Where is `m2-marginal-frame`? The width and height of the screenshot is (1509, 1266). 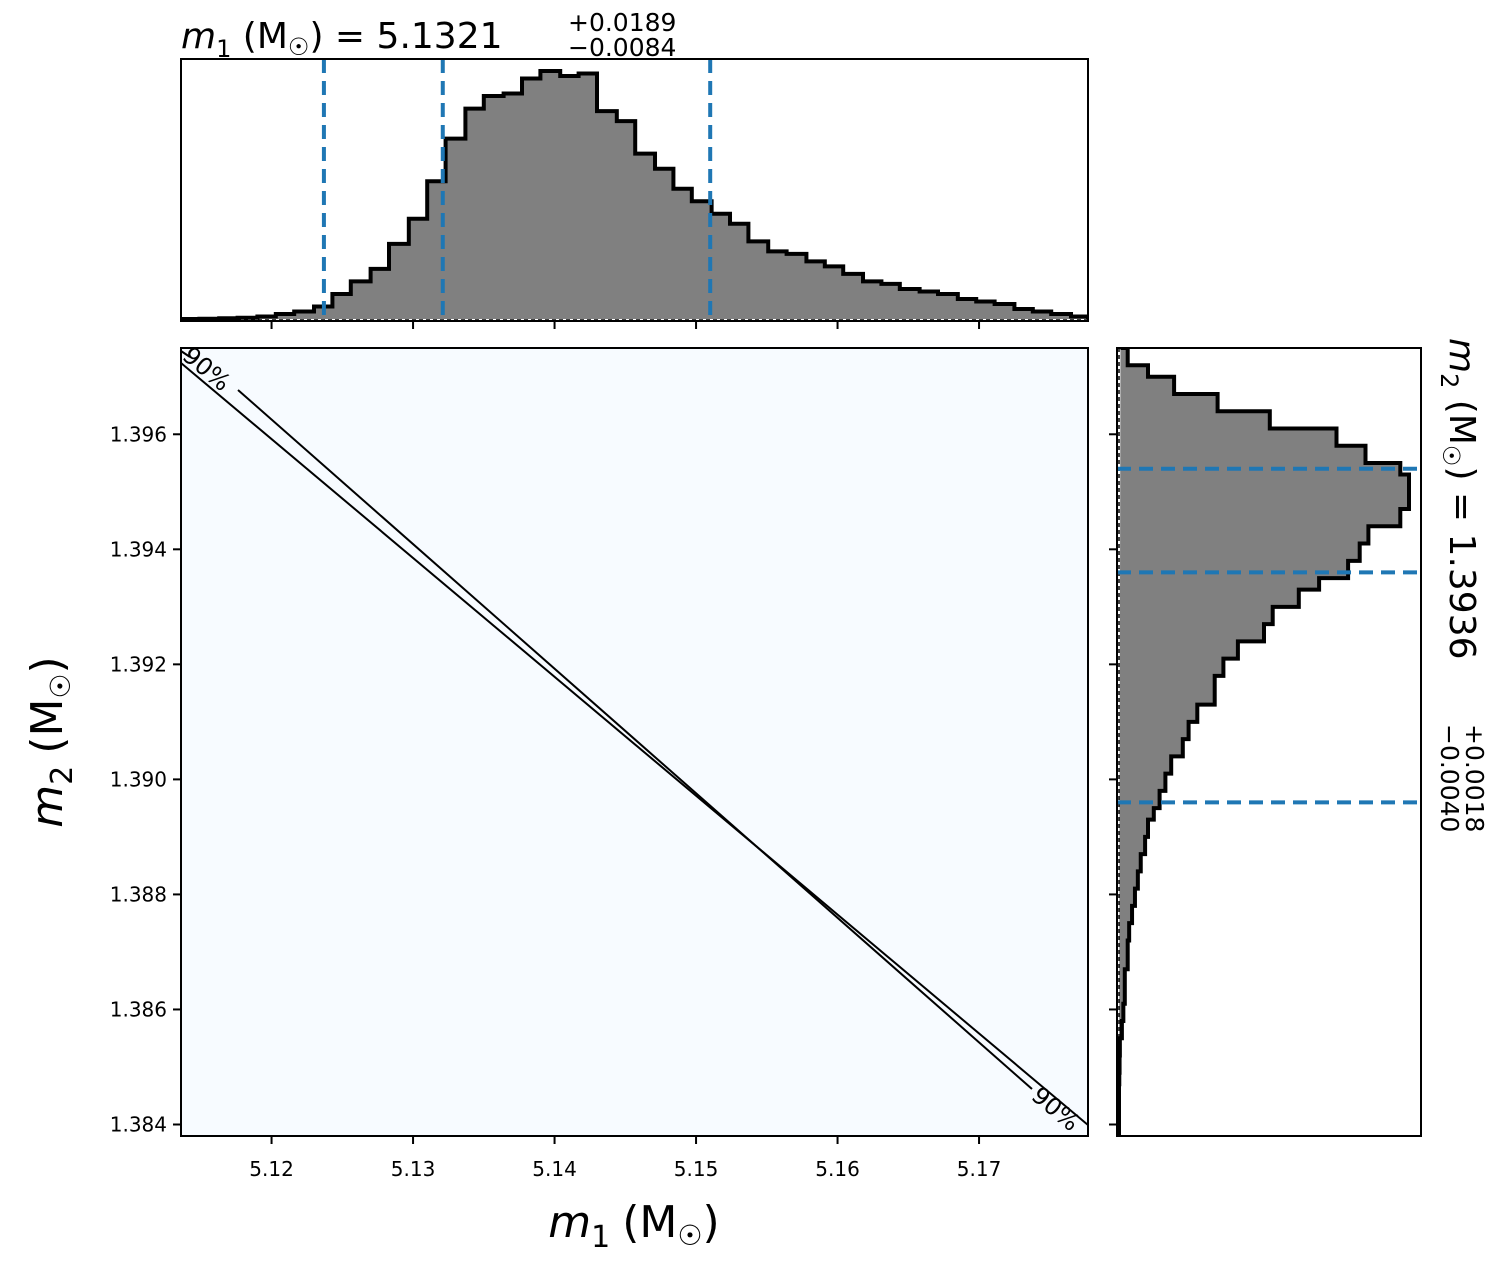
m2-marginal-frame is located at coordinates (1269, 742).